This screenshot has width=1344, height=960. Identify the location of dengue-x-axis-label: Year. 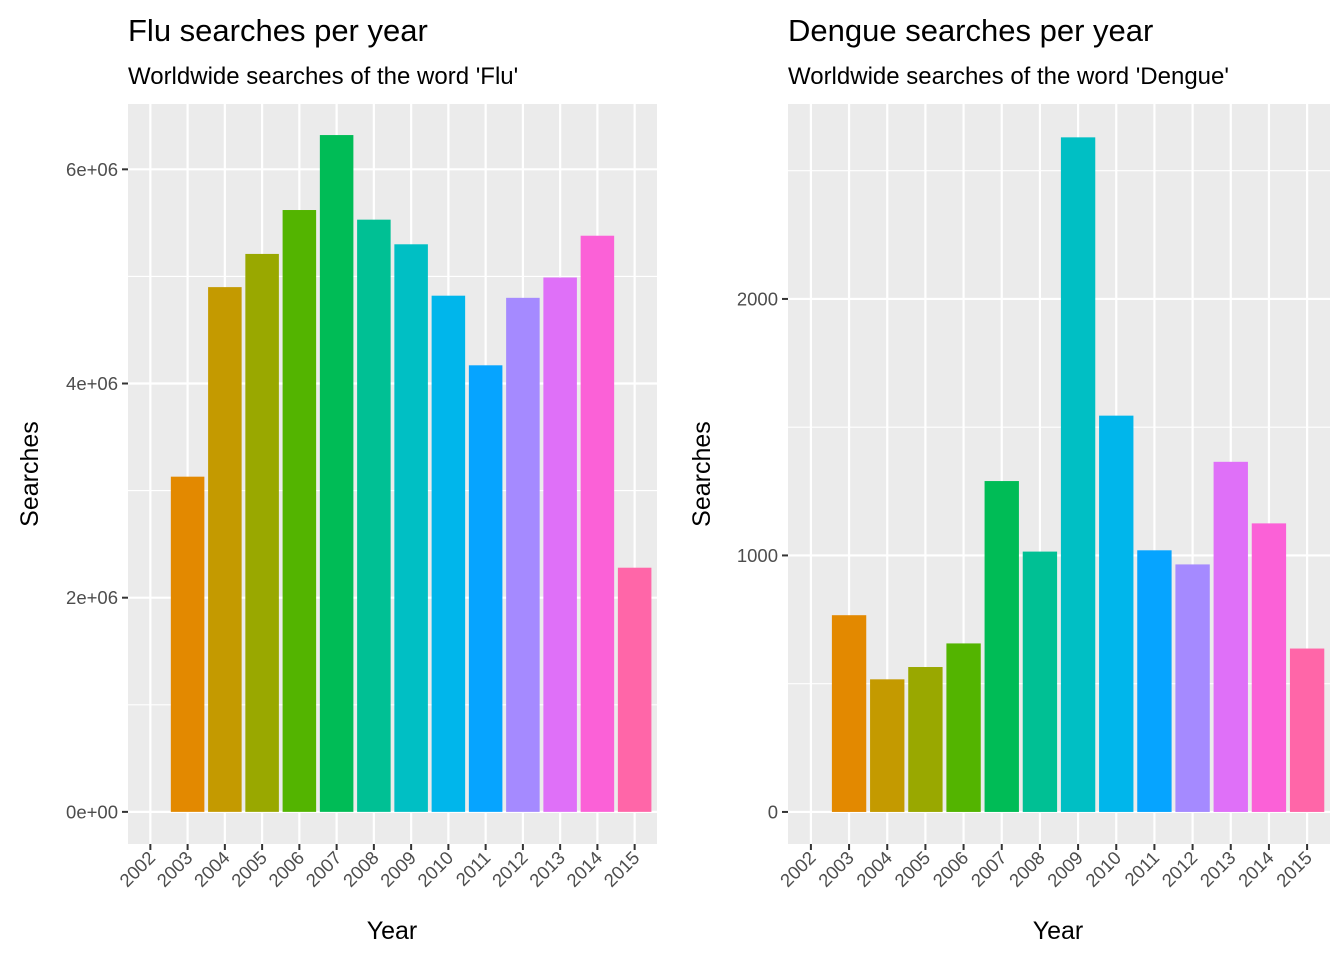
(1058, 931).